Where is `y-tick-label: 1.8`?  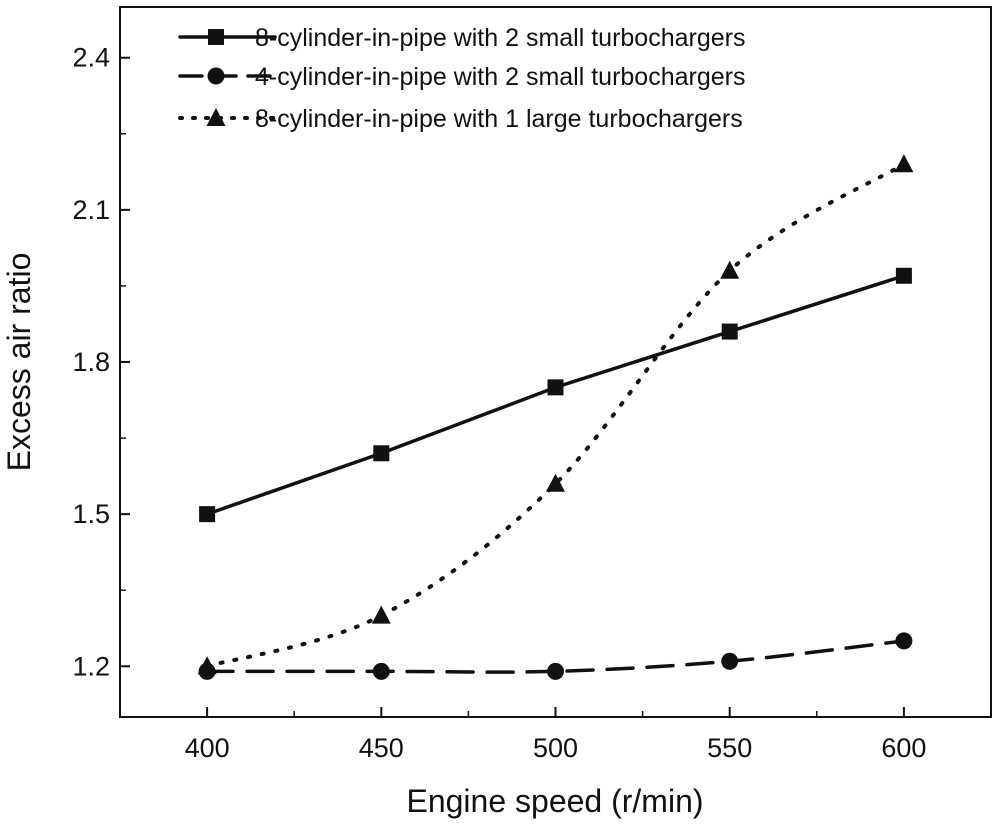
y-tick-label: 1.8 is located at coordinates (91, 362).